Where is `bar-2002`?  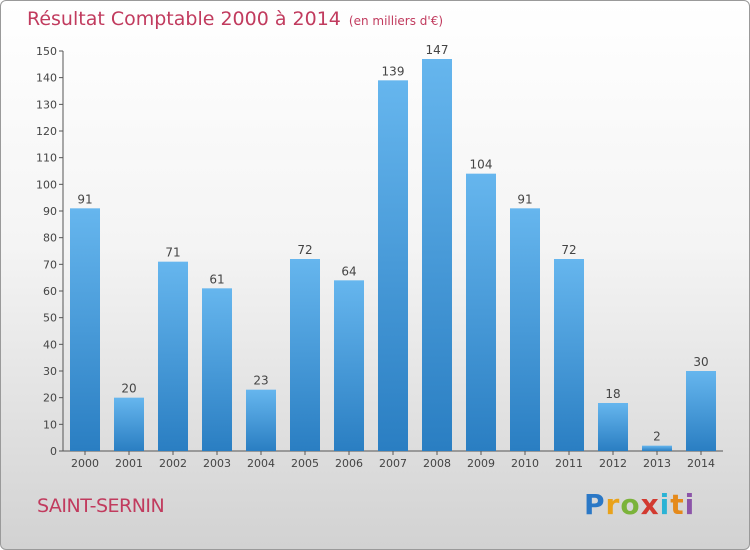
bar-2002 is located at coordinates (173, 356).